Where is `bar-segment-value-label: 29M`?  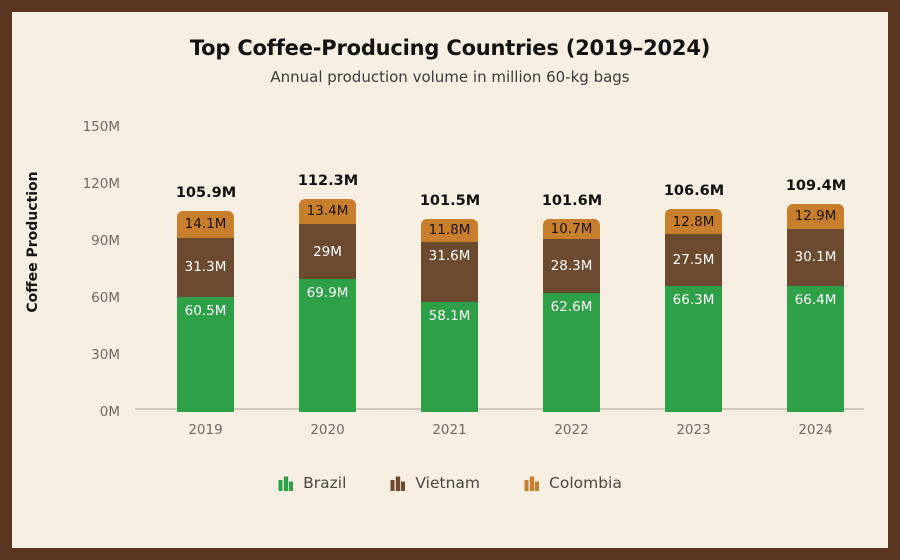
bar-segment-value-label: 29M is located at coordinates (327, 251).